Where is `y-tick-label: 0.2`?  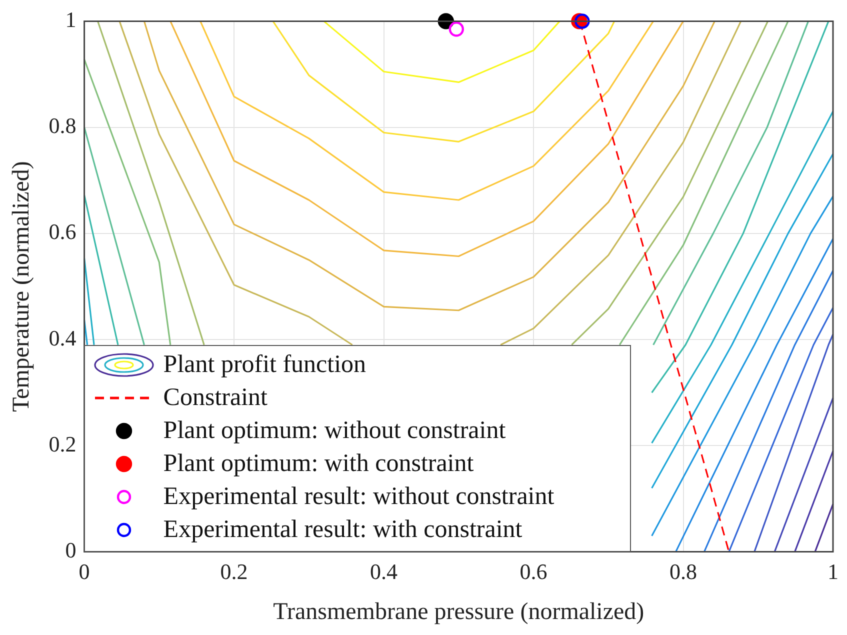
y-tick-label: 0.2 is located at coordinates (62, 443).